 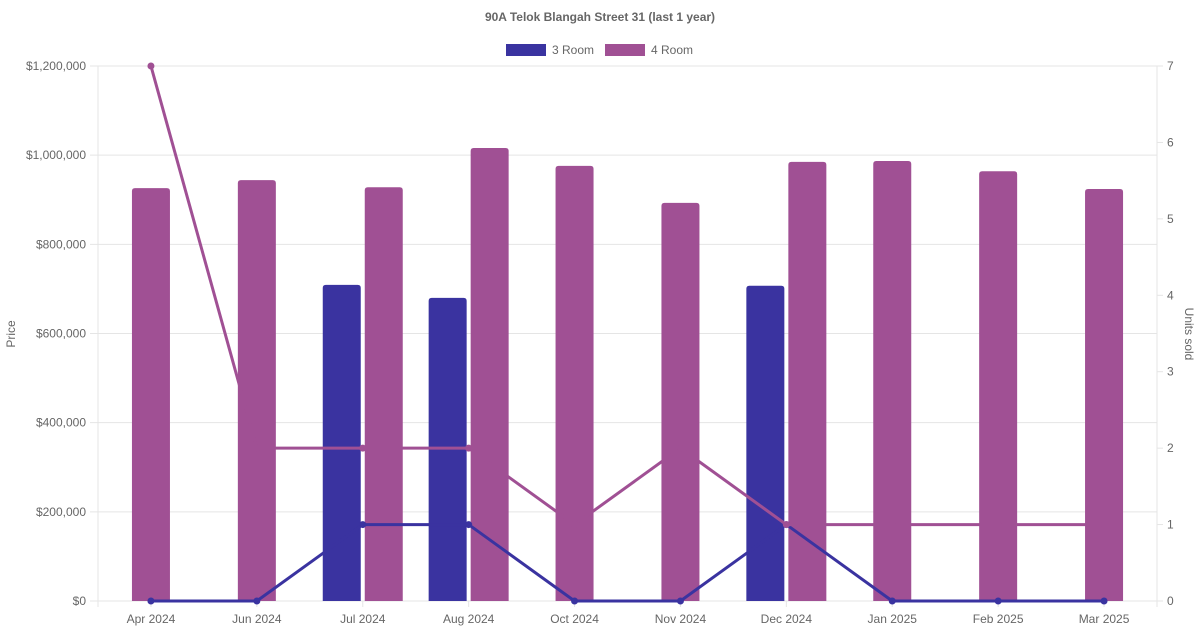 I want to click on y-axis-label: Price, so click(x=11, y=334).